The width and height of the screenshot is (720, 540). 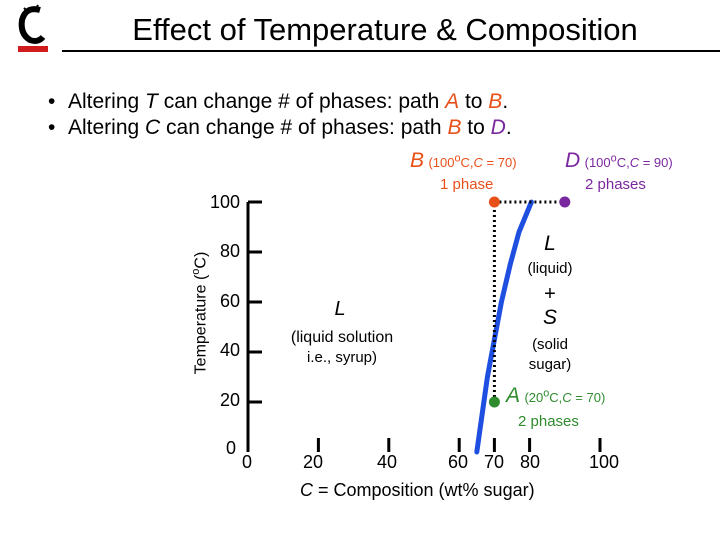 I want to click on cond-text: (20, so click(x=534, y=397).